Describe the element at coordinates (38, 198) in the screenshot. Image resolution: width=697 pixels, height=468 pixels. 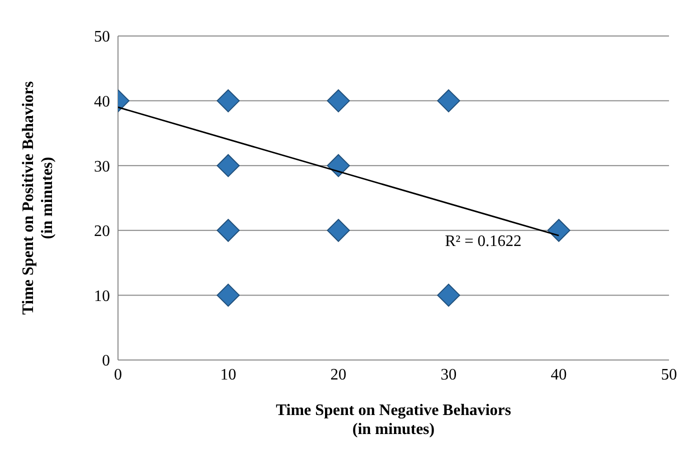
I see `y-axis-title: Time Spent on Positivie Behaviors (in minutes)` at that location.